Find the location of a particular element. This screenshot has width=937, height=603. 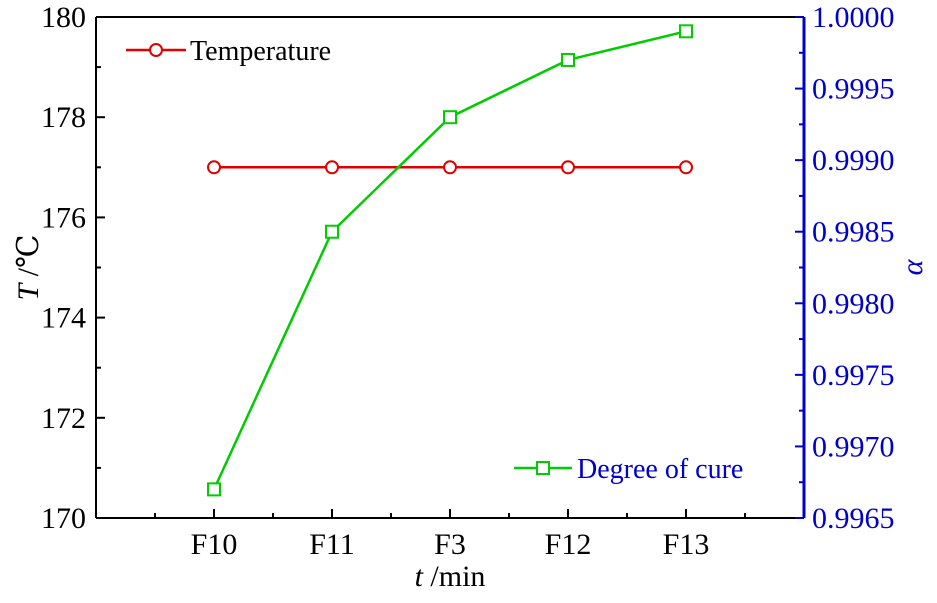

y-right-tick-label: 0.9990 is located at coordinates (853, 160).